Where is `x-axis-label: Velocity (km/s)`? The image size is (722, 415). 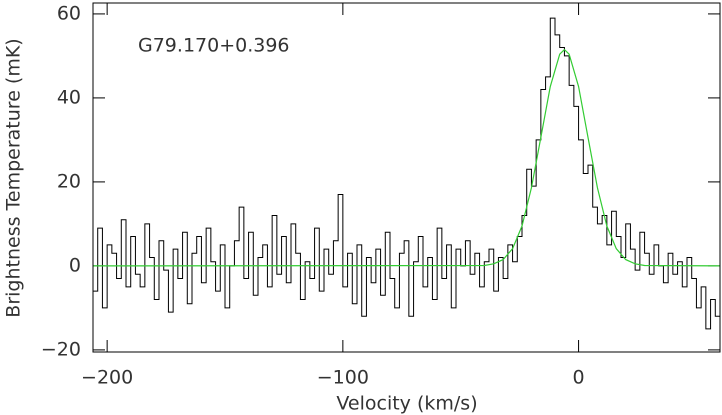
x-axis-label: Velocity (km/s) is located at coordinates (406, 404).